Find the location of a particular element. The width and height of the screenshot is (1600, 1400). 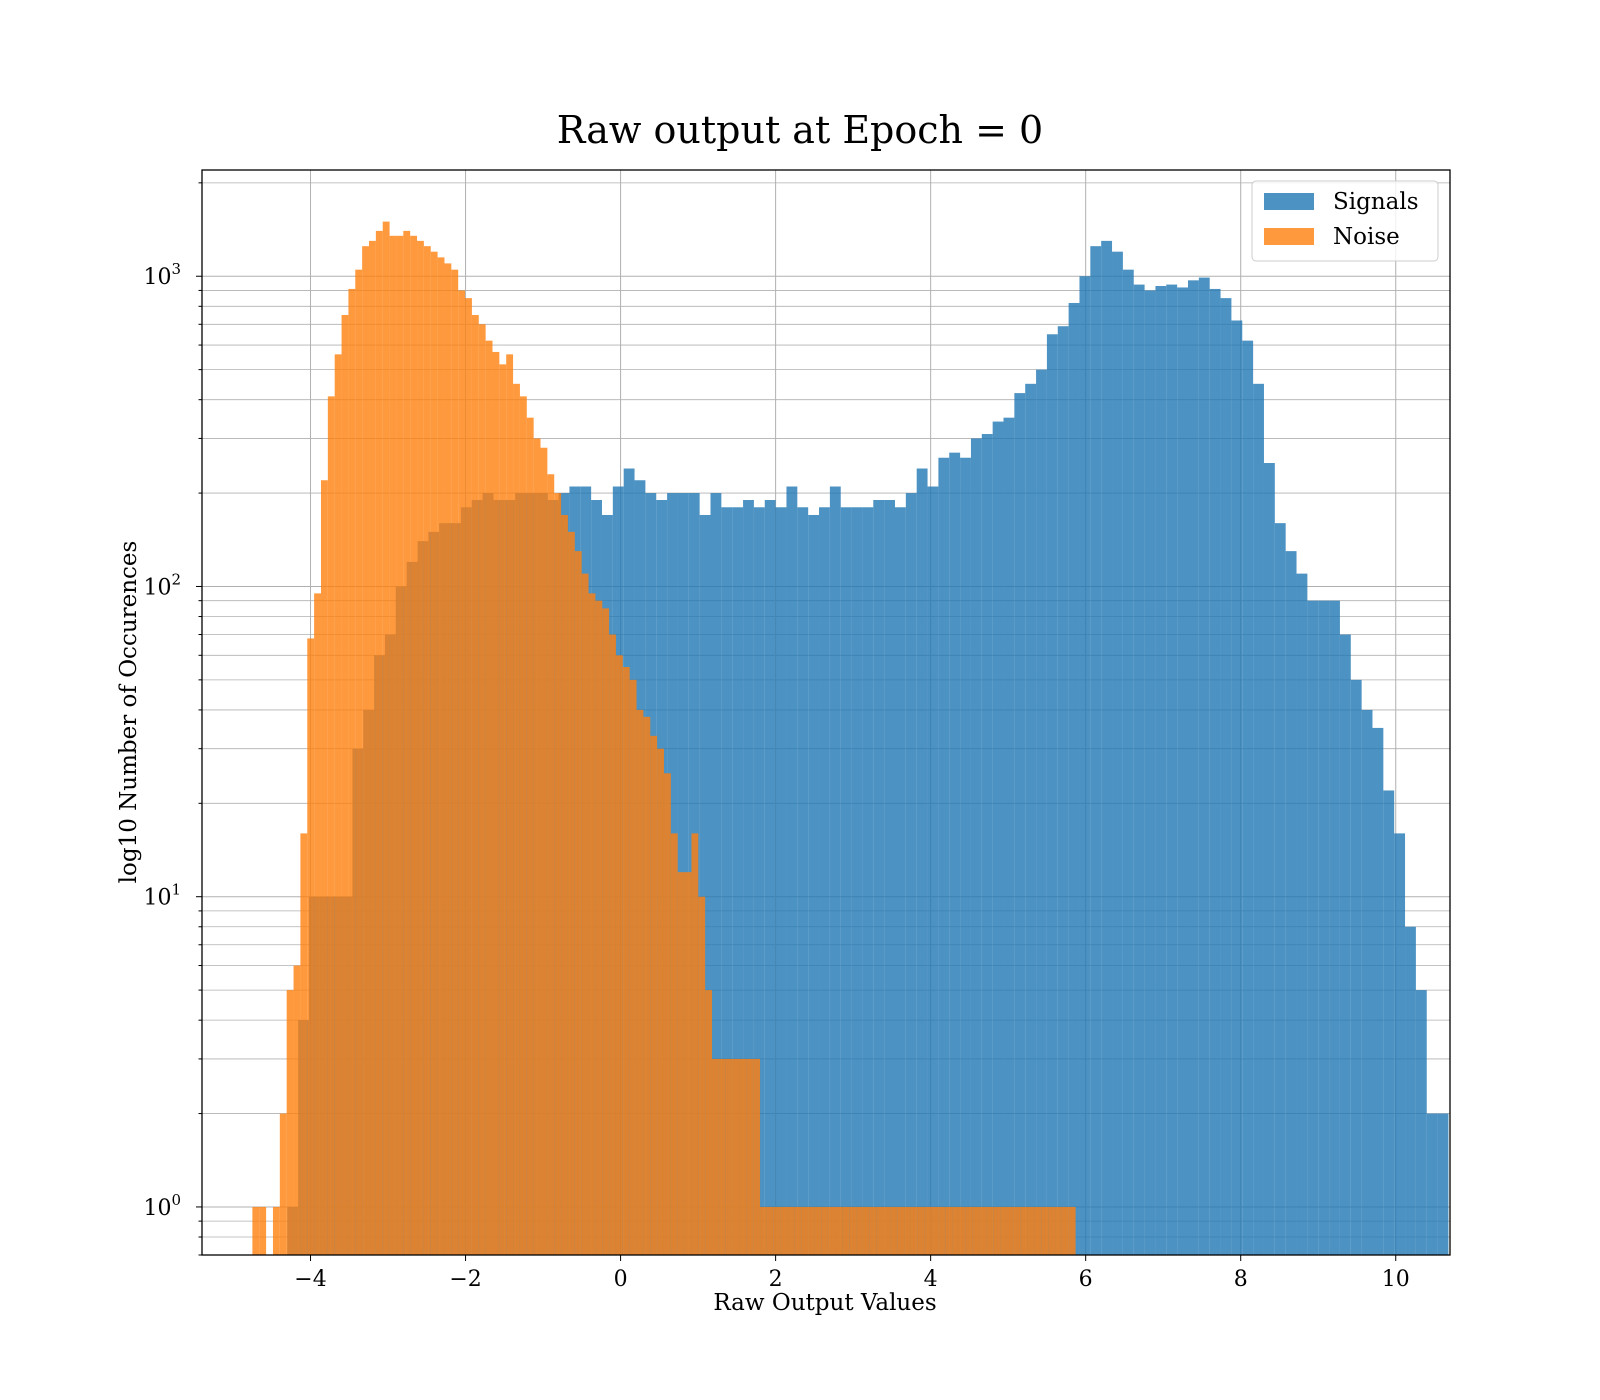

legend-label-signals: Signals is located at coordinates (1376, 202).